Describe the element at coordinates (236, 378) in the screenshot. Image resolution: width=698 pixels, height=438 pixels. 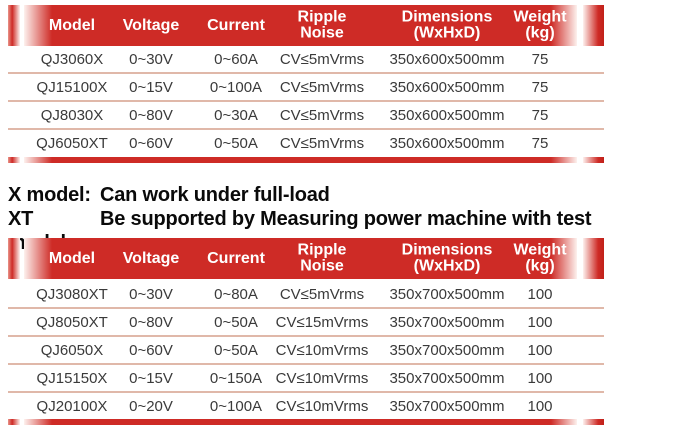
I see `cell-current: 0~150A` at that location.